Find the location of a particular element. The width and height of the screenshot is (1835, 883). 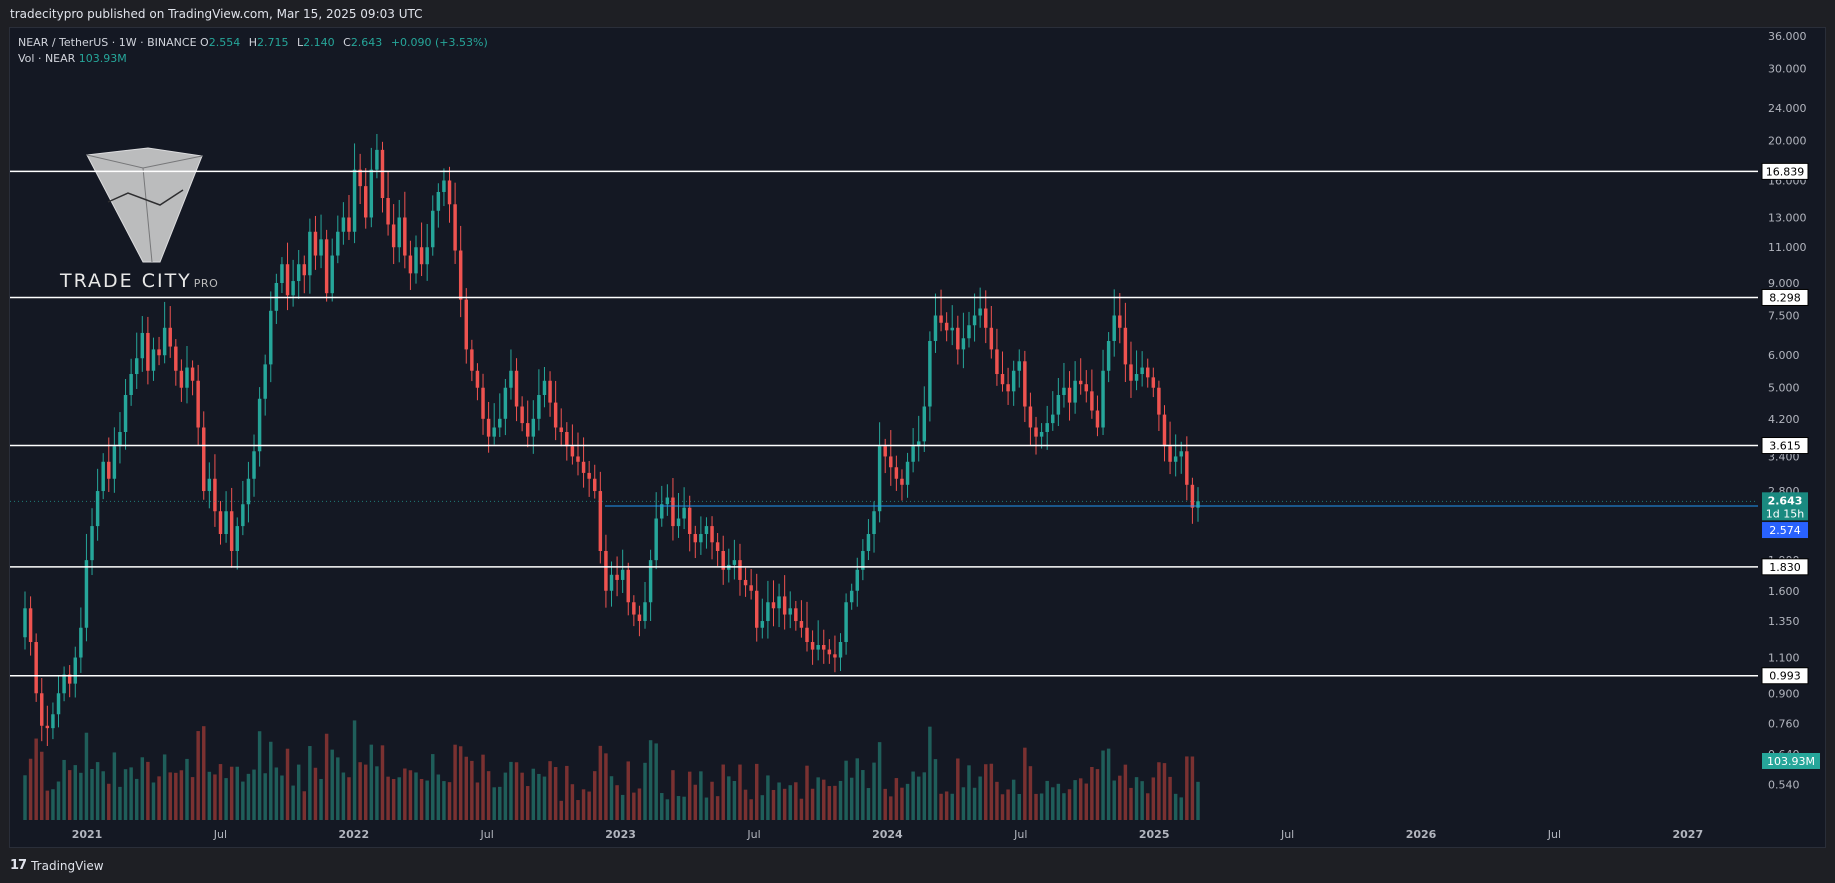

high-label: H is located at coordinates (252, 42).